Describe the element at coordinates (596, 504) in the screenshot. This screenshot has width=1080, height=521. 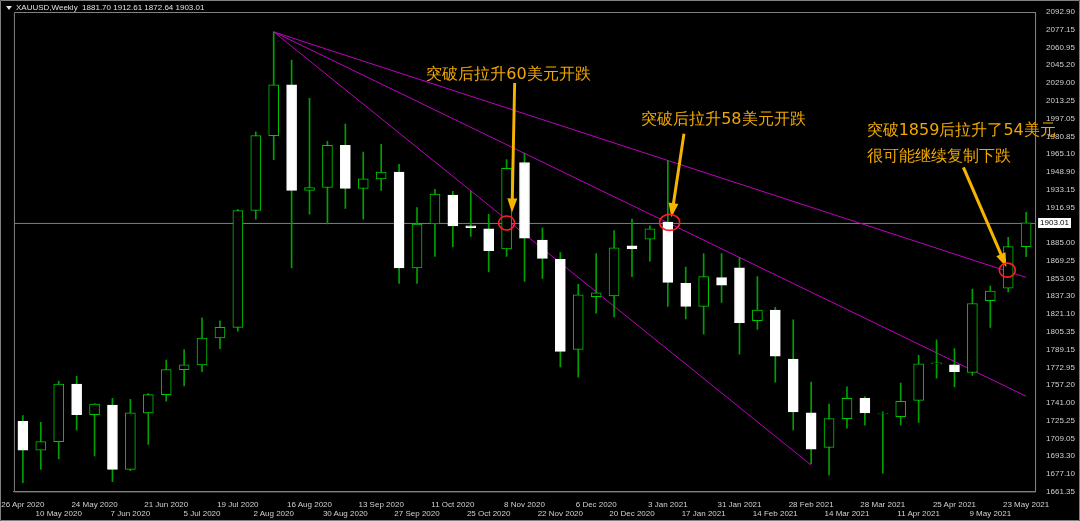
I see `x-tick-label: 6 Dec 2020` at that location.